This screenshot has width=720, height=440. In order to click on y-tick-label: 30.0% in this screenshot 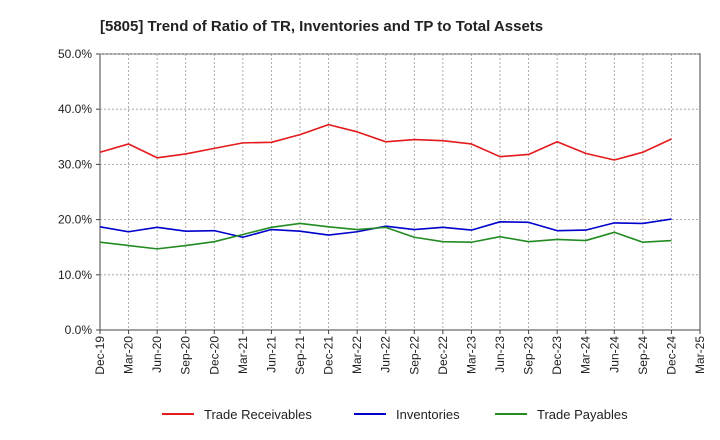, I will do `click(75, 164)`.